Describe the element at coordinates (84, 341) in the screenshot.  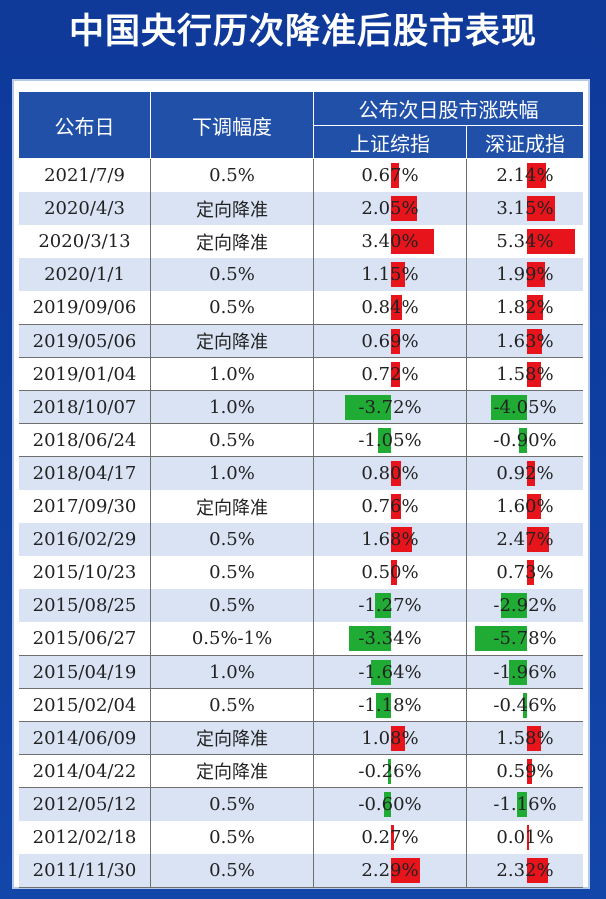
I see `date-cell: 2019/05/06` at that location.